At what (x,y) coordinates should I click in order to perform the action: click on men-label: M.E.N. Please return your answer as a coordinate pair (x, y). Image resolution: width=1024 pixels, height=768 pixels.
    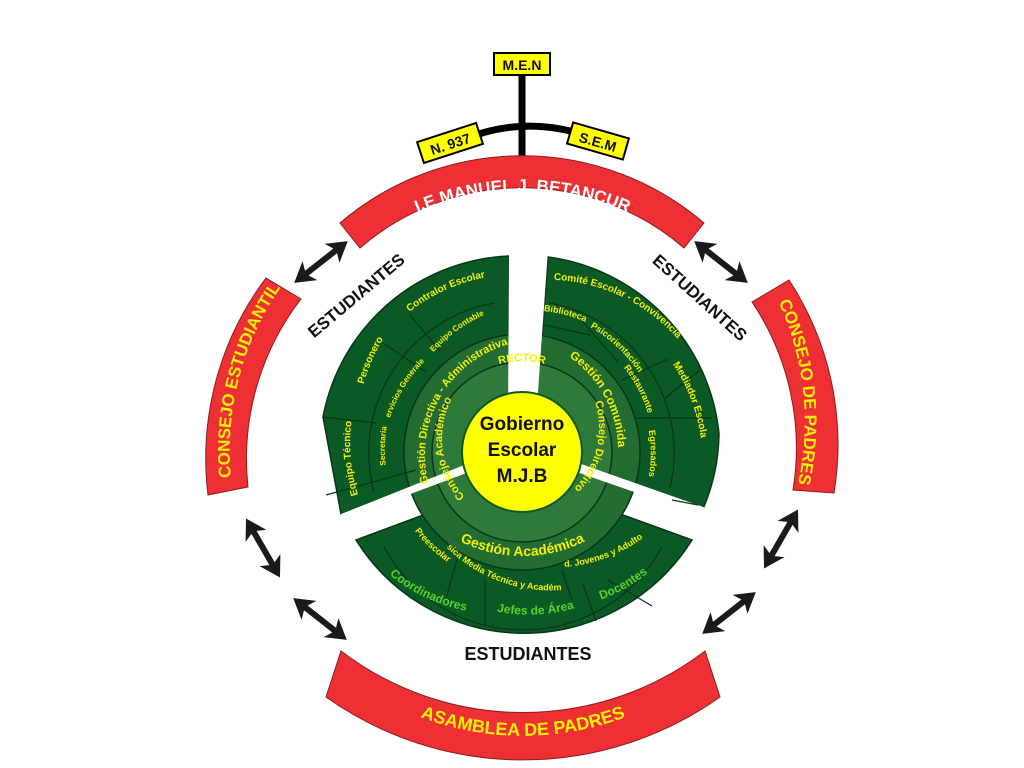
    Looking at the image, I should click on (522, 64).